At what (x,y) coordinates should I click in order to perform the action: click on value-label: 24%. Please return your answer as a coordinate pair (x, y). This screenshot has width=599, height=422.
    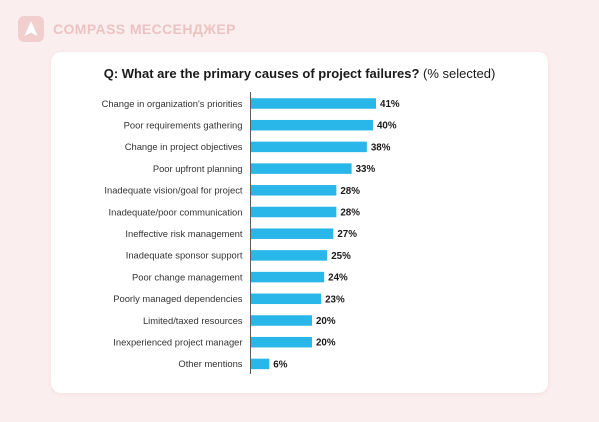
    Looking at the image, I should click on (338, 278).